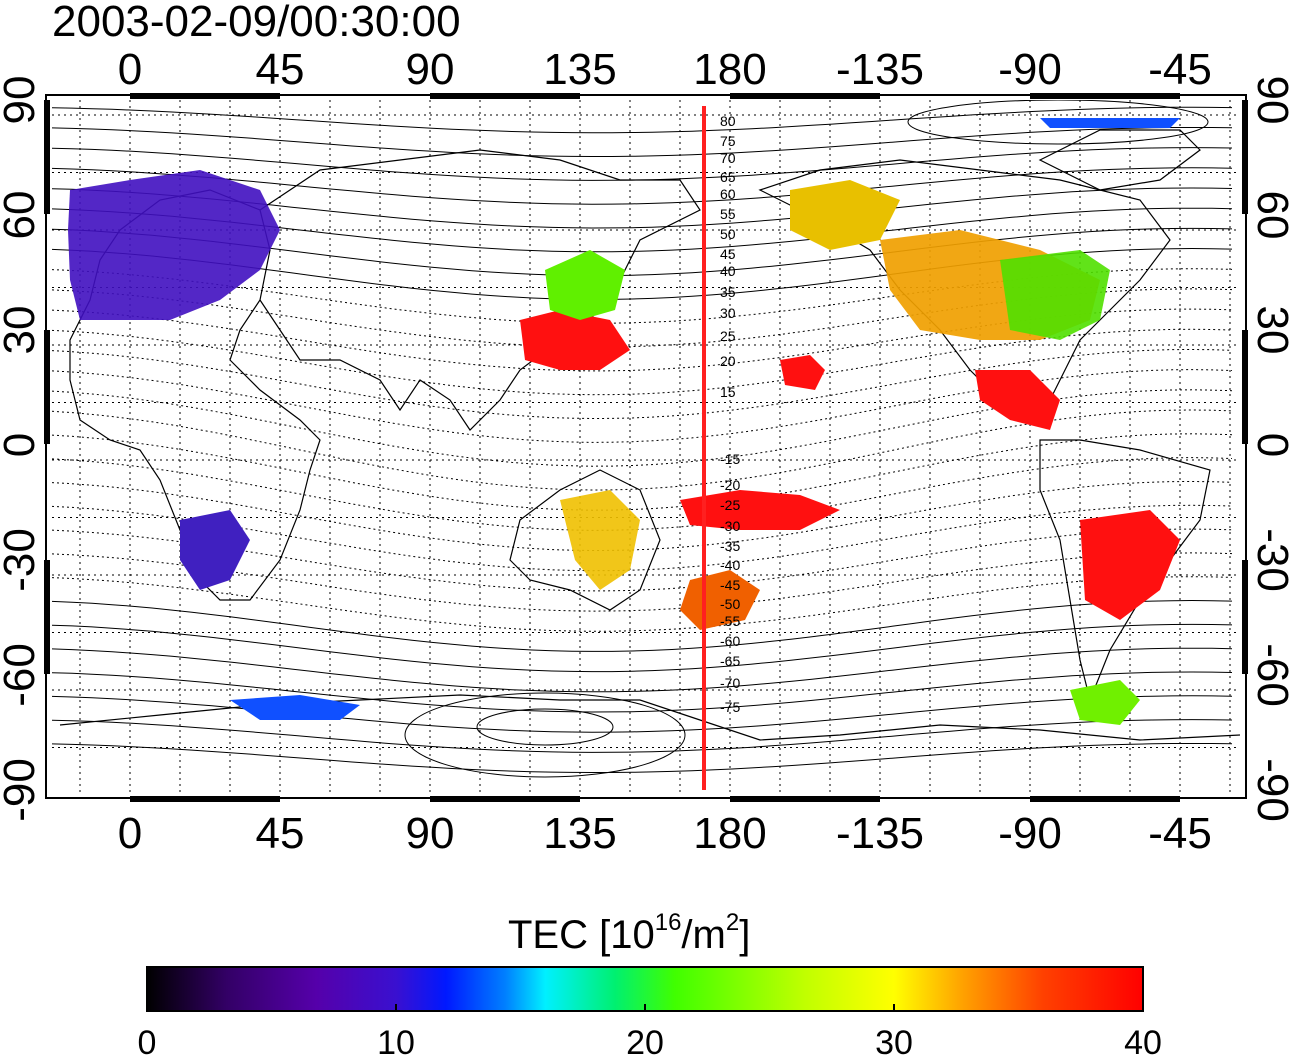 This screenshot has width=1292, height=1057. I want to click on magnetic-latitude-label: 60, so click(728, 194).